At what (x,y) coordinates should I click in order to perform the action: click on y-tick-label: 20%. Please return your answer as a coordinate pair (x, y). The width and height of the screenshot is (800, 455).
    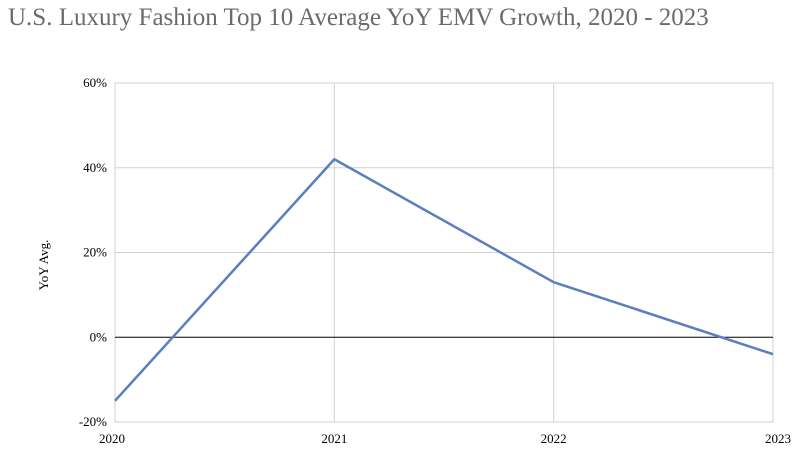
    Looking at the image, I should click on (95, 252).